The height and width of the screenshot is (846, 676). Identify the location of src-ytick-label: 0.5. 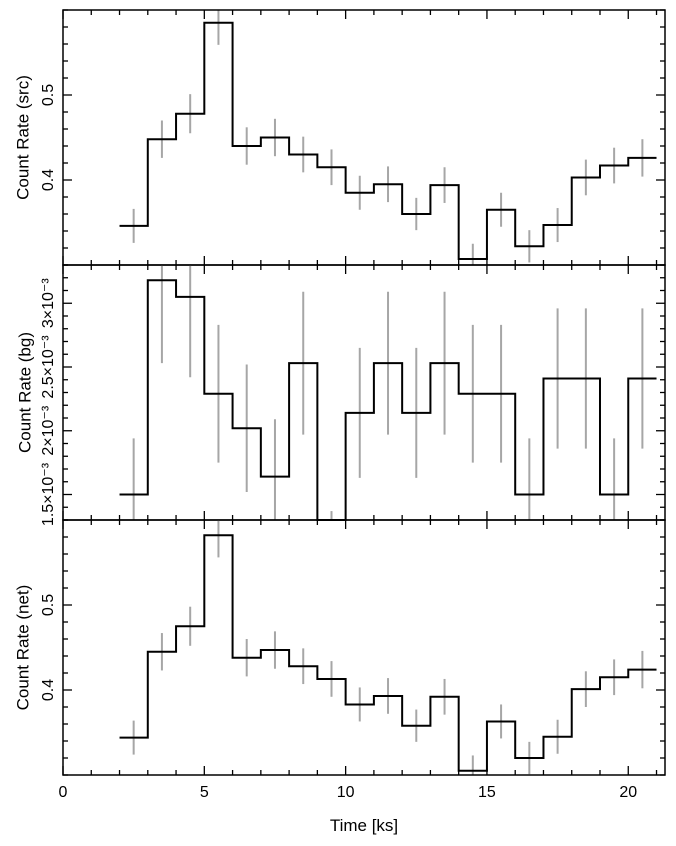
(48, 95).